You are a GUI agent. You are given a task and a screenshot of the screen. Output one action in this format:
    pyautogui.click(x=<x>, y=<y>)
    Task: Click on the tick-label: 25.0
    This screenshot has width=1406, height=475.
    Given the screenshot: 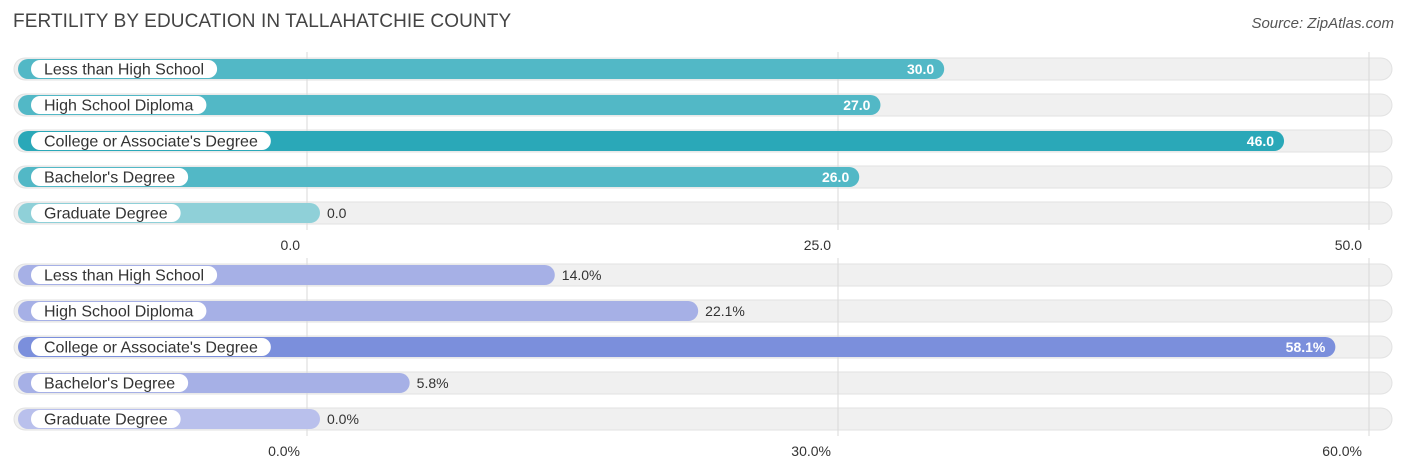 What is the action you would take?
    pyautogui.click(x=817, y=245)
    